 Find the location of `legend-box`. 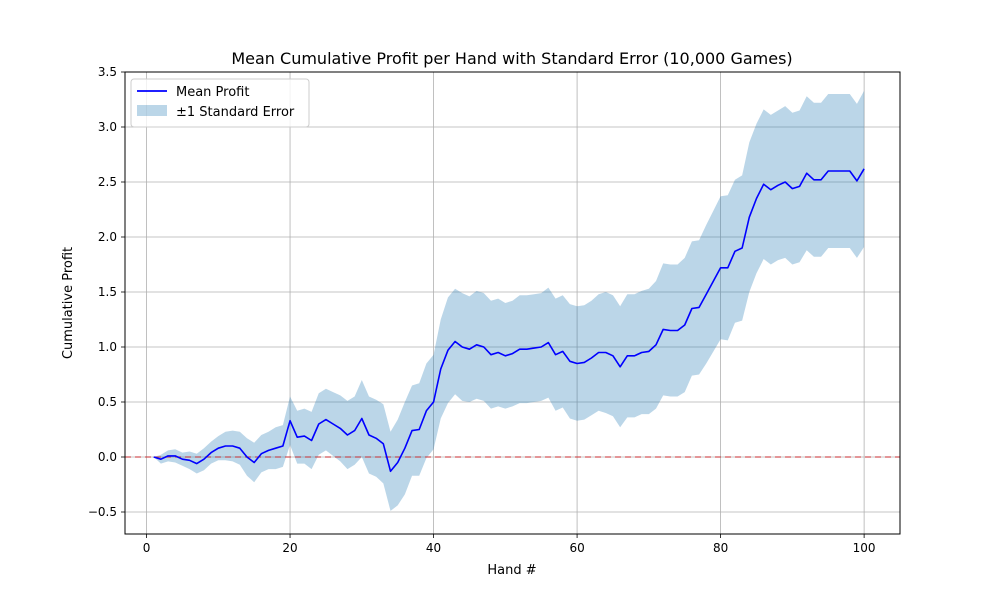

legend-box is located at coordinates (220, 103).